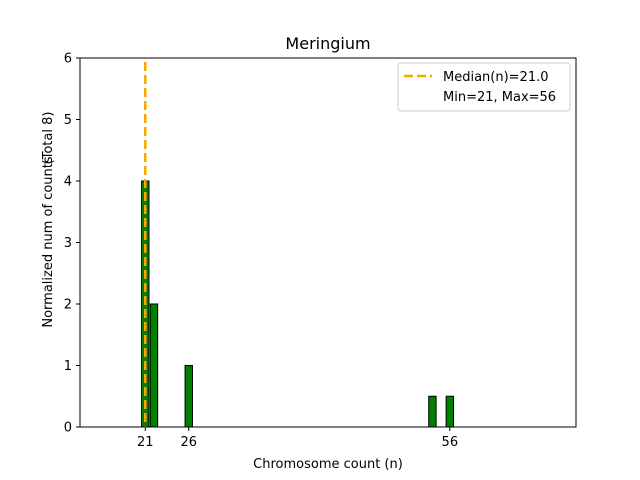 This screenshot has width=640, height=480. What do you see at coordinates (327, 43) in the screenshot?
I see `chart-title: Meringium` at bounding box center [327, 43].